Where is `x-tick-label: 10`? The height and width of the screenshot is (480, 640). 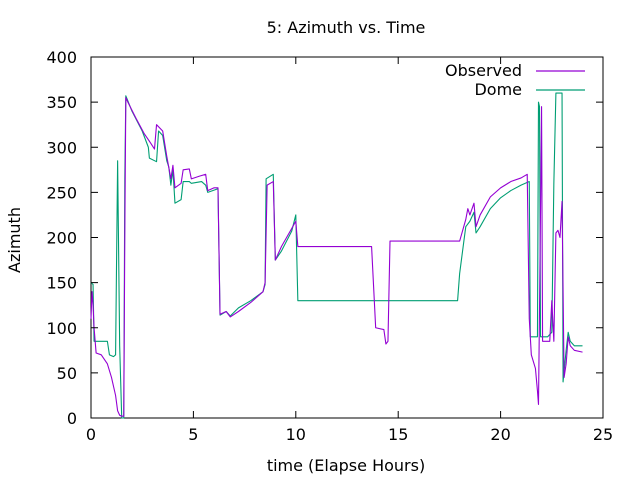 x-tick-label: 10 is located at coordinates (296, 434).